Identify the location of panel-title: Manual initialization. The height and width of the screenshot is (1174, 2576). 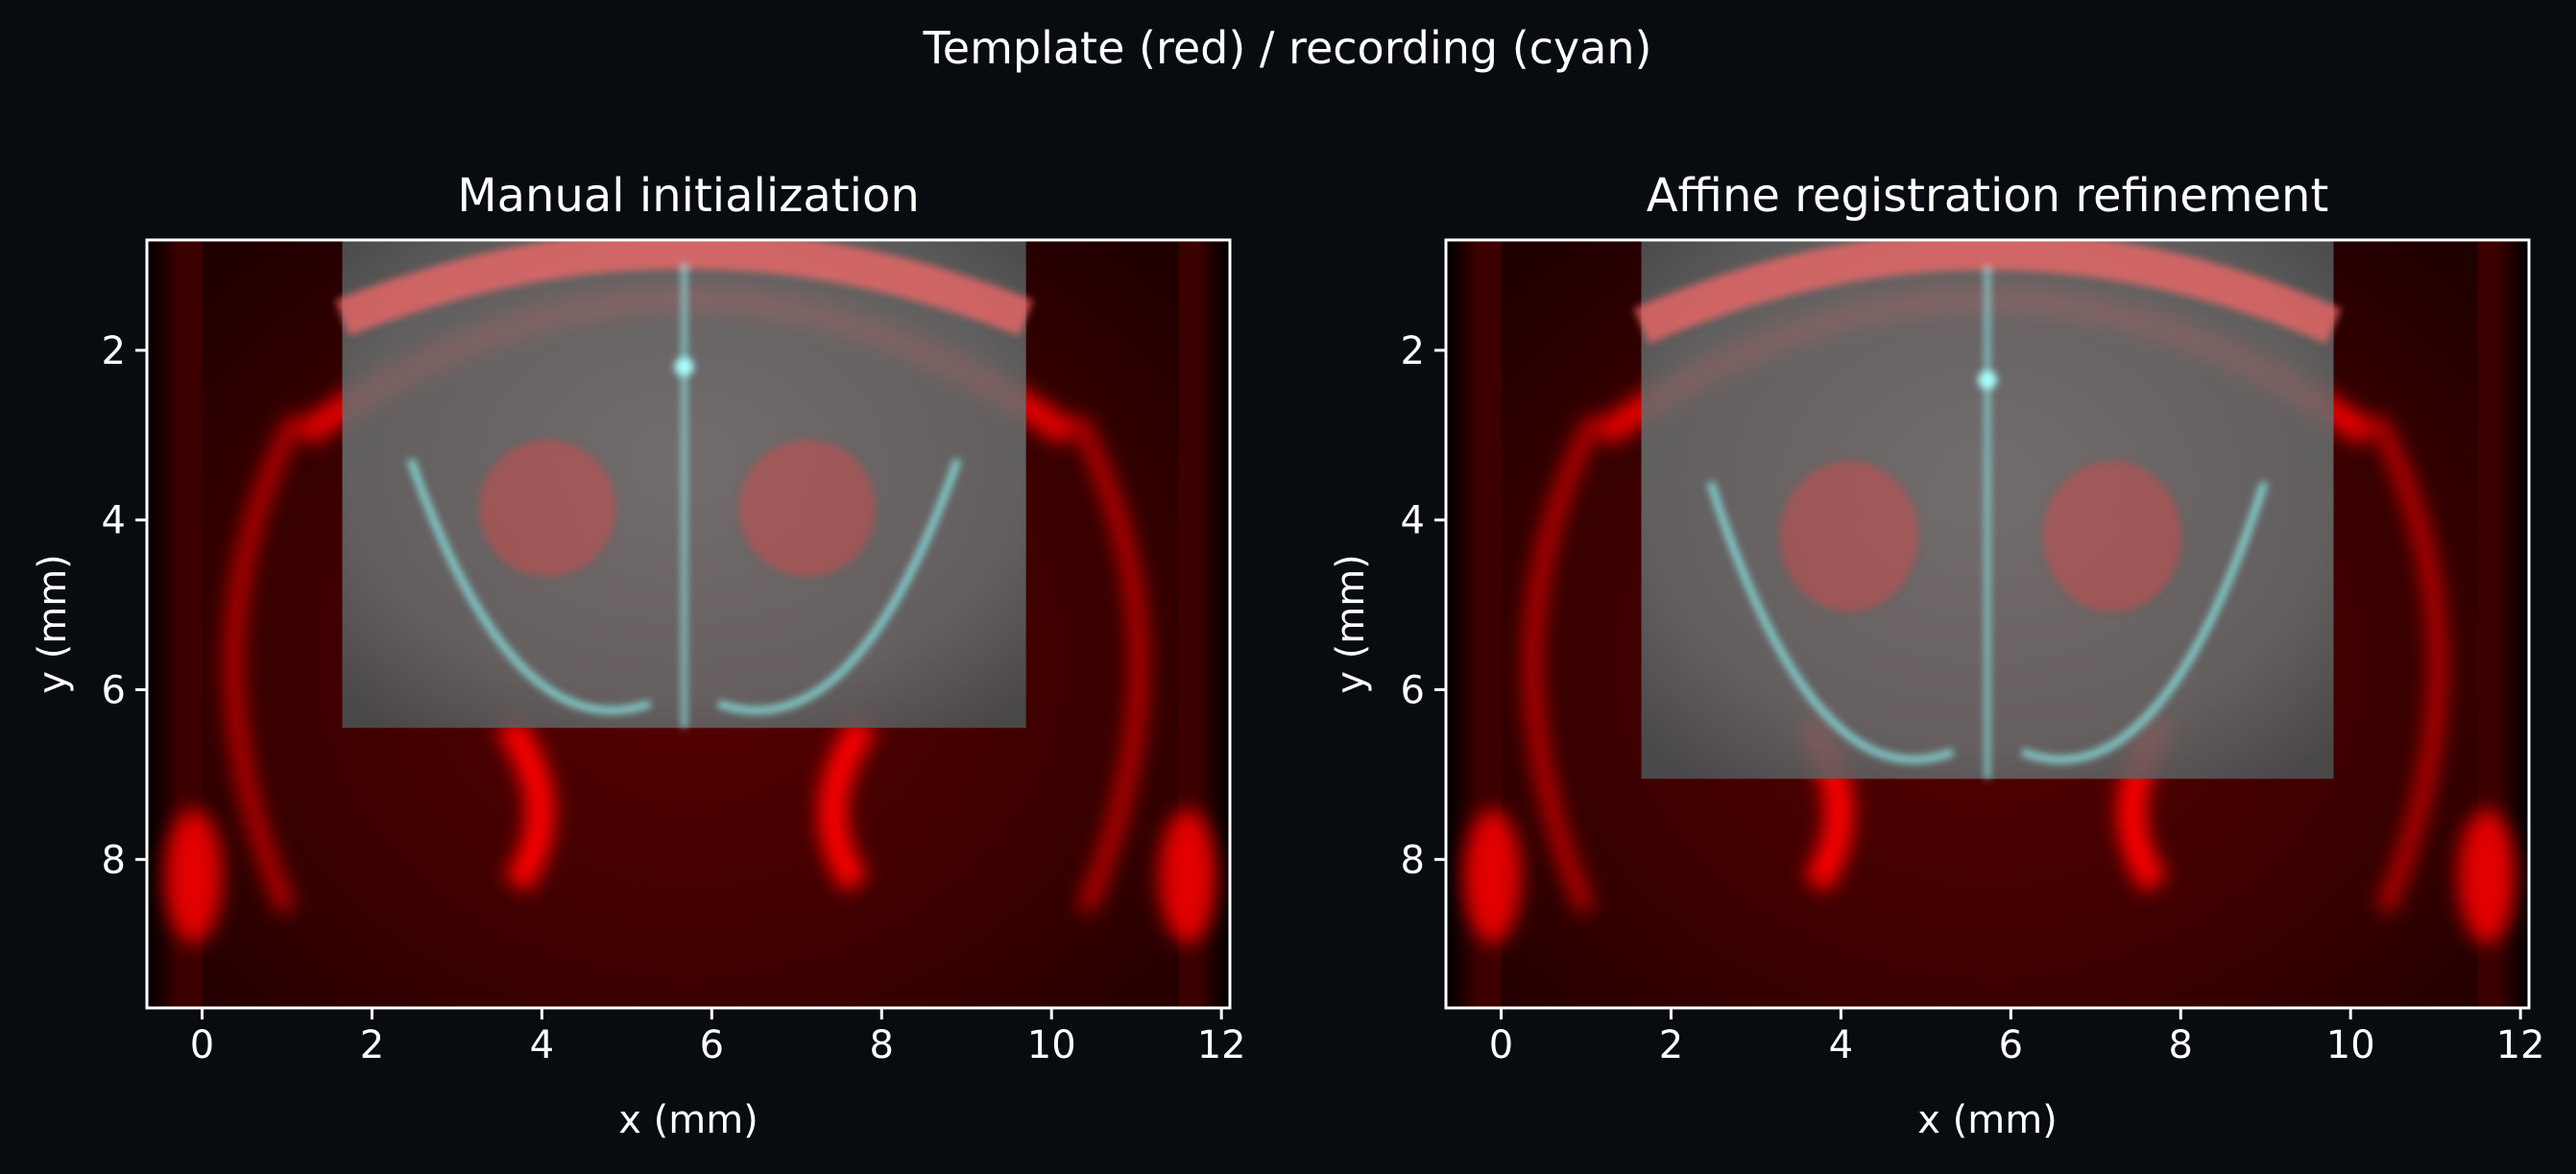
(688, 196).